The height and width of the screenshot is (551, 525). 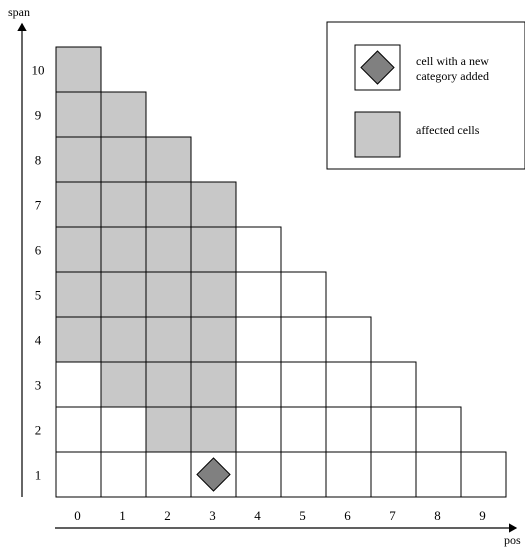 What do you see at coordinates (452, 61) in the screenshot?
I see `legend-label-new-category-line1: cell with a new` at bounding box center [452, 61].